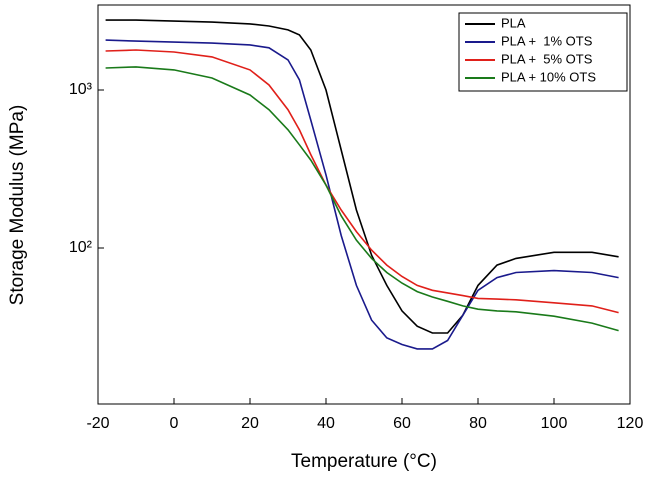  Describe the element at coordinates (364, 461) in the screenshot. I see `x-axis-label: Temperature (°C)` at that location.